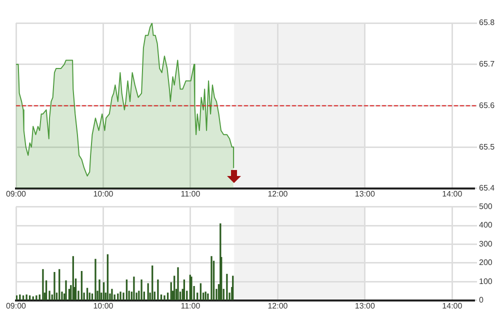  What do you see at coordinates (486, 243) in the screenshot?
I see `y-tick-label: 300` at bounding box center [486, 243].